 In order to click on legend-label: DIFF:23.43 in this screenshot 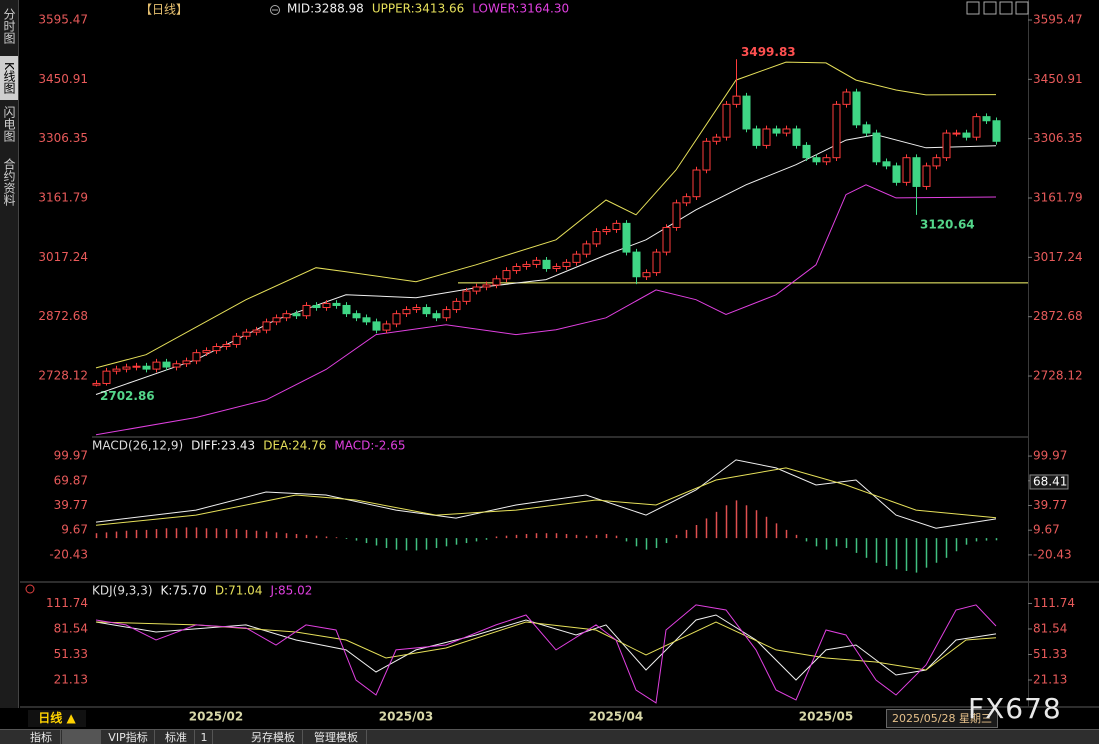, I will do `click(223, 446)`.